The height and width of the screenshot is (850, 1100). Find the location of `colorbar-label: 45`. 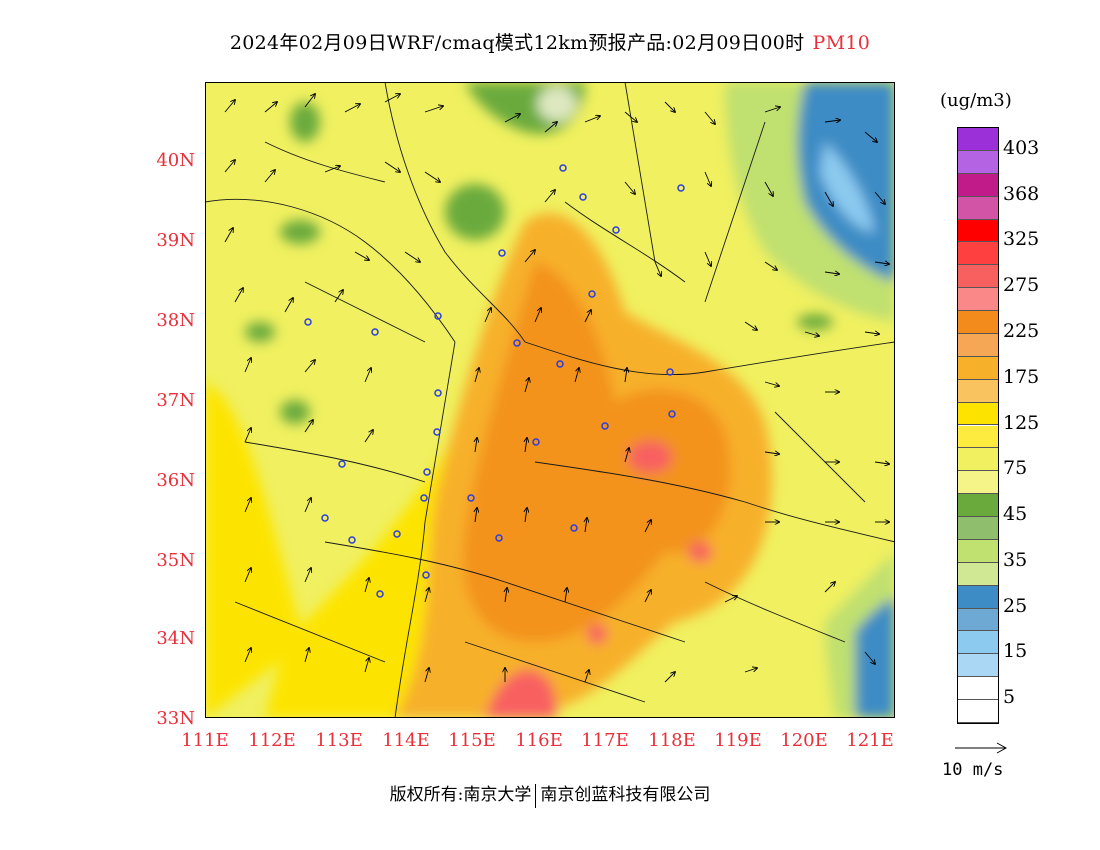

colorbar-label: 45 is located at coordinates (1015, 514).